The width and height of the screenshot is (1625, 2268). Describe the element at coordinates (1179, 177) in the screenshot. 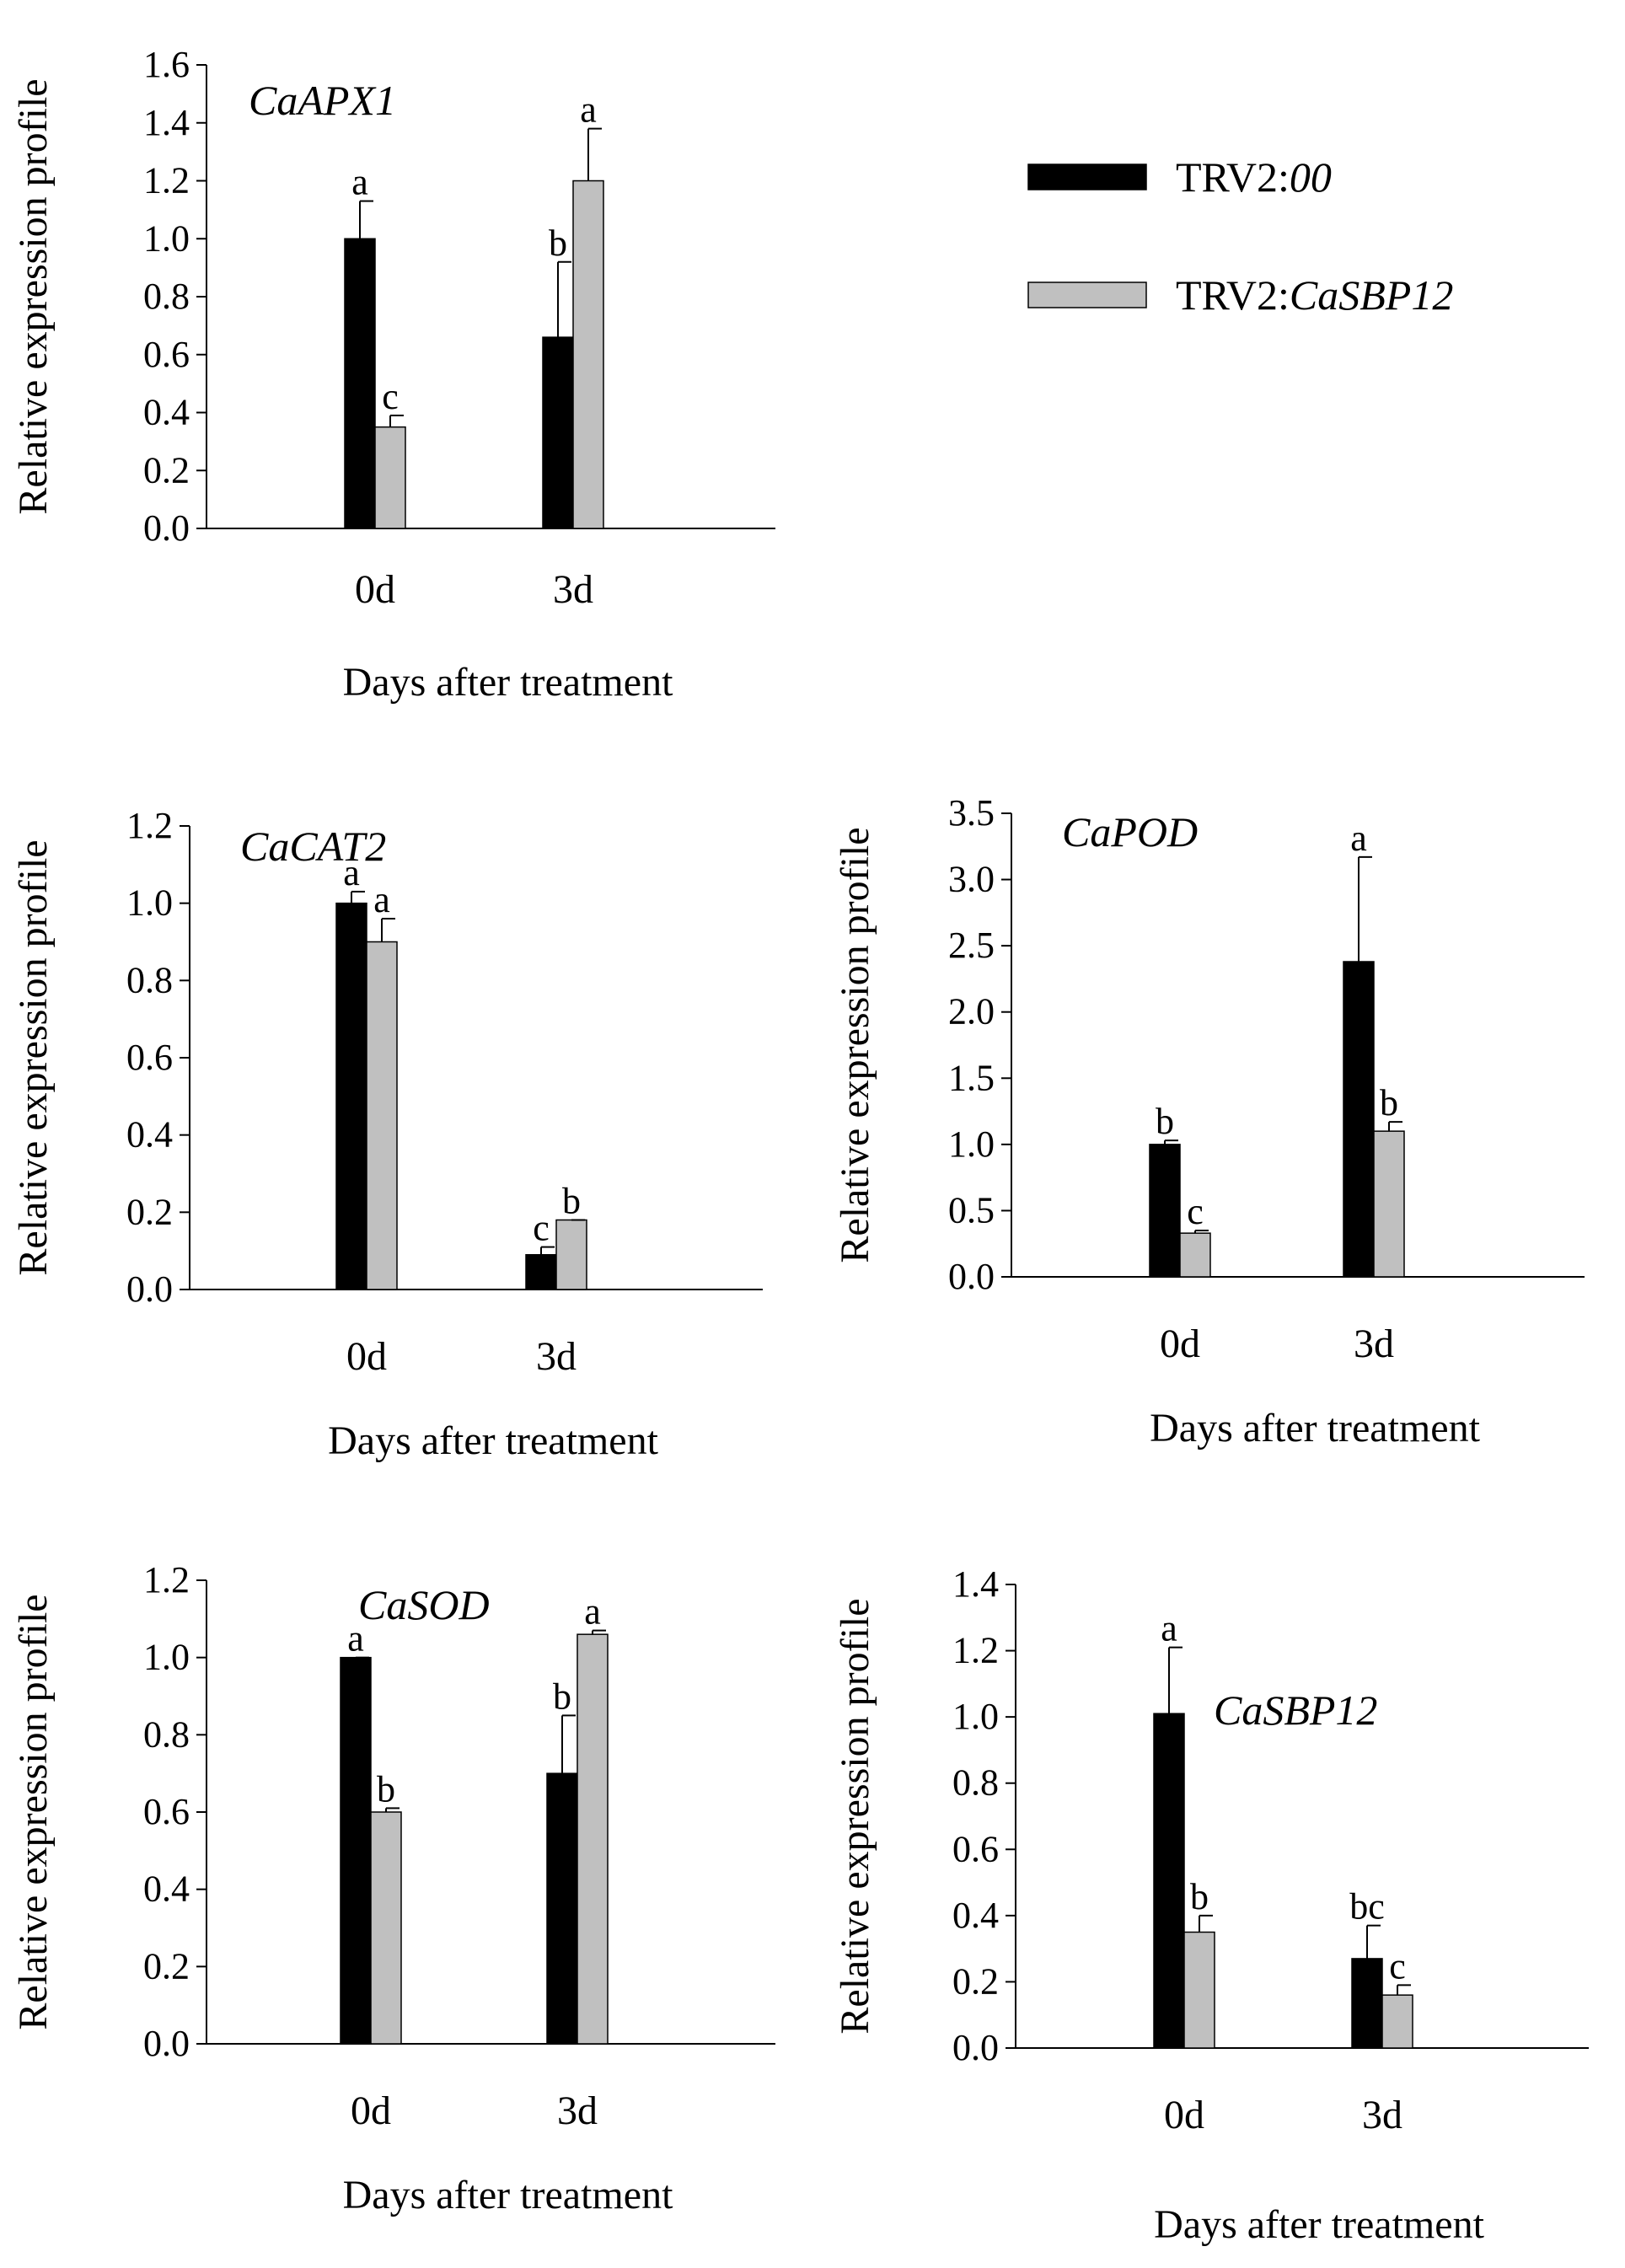

I see `legend-item-trv2-00: TRV2:00` at that location.